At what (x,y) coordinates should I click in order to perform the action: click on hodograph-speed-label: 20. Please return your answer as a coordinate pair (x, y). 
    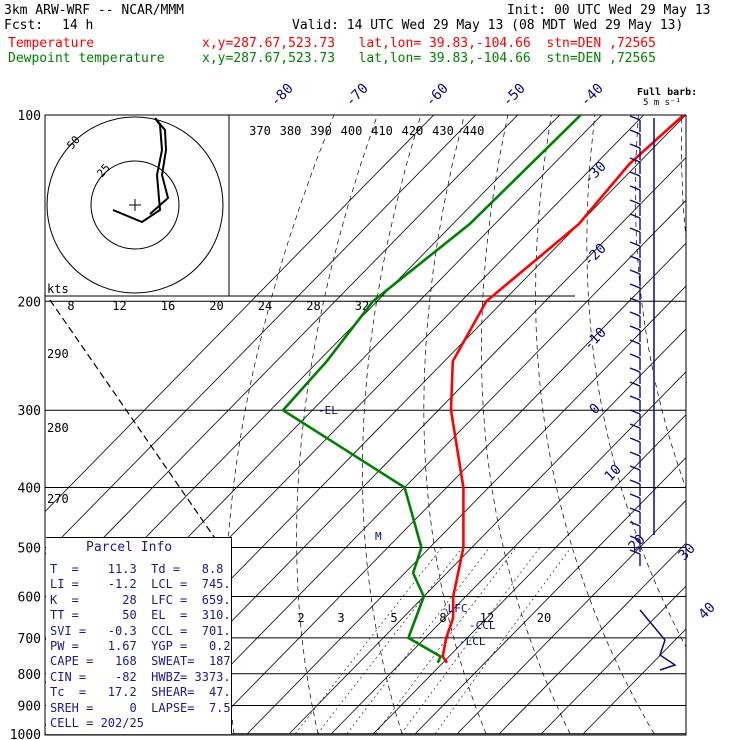
    Looking at the image, I should click on (216, 306).